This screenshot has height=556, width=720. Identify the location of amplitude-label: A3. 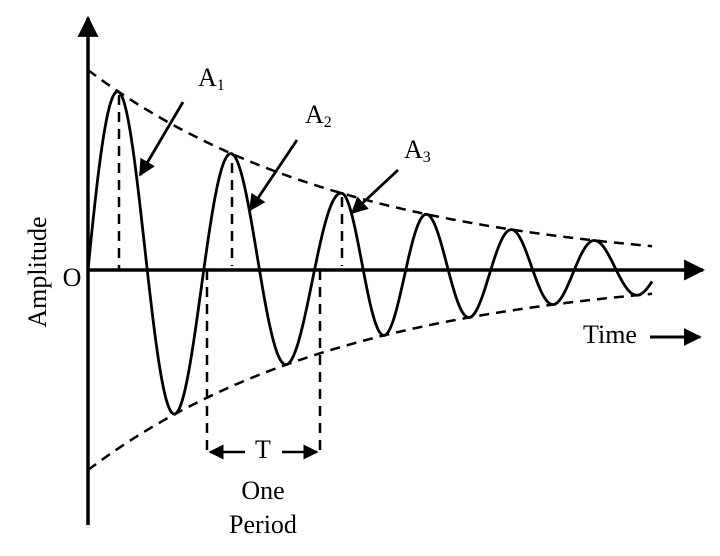
(417, 150).